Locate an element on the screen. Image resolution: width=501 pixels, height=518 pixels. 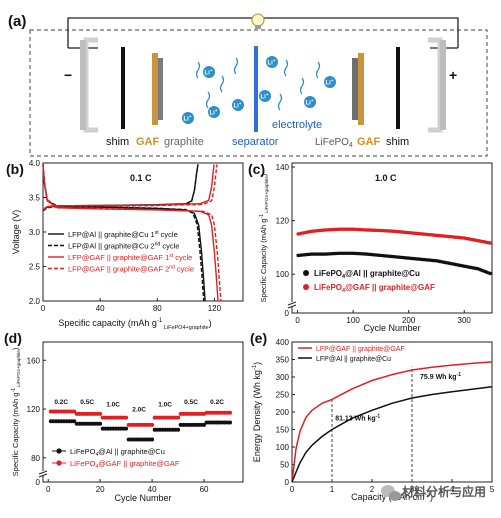
legend-label: LFP@Al || graphite@Cu 1st cycle is located at coordinates (123, 234).